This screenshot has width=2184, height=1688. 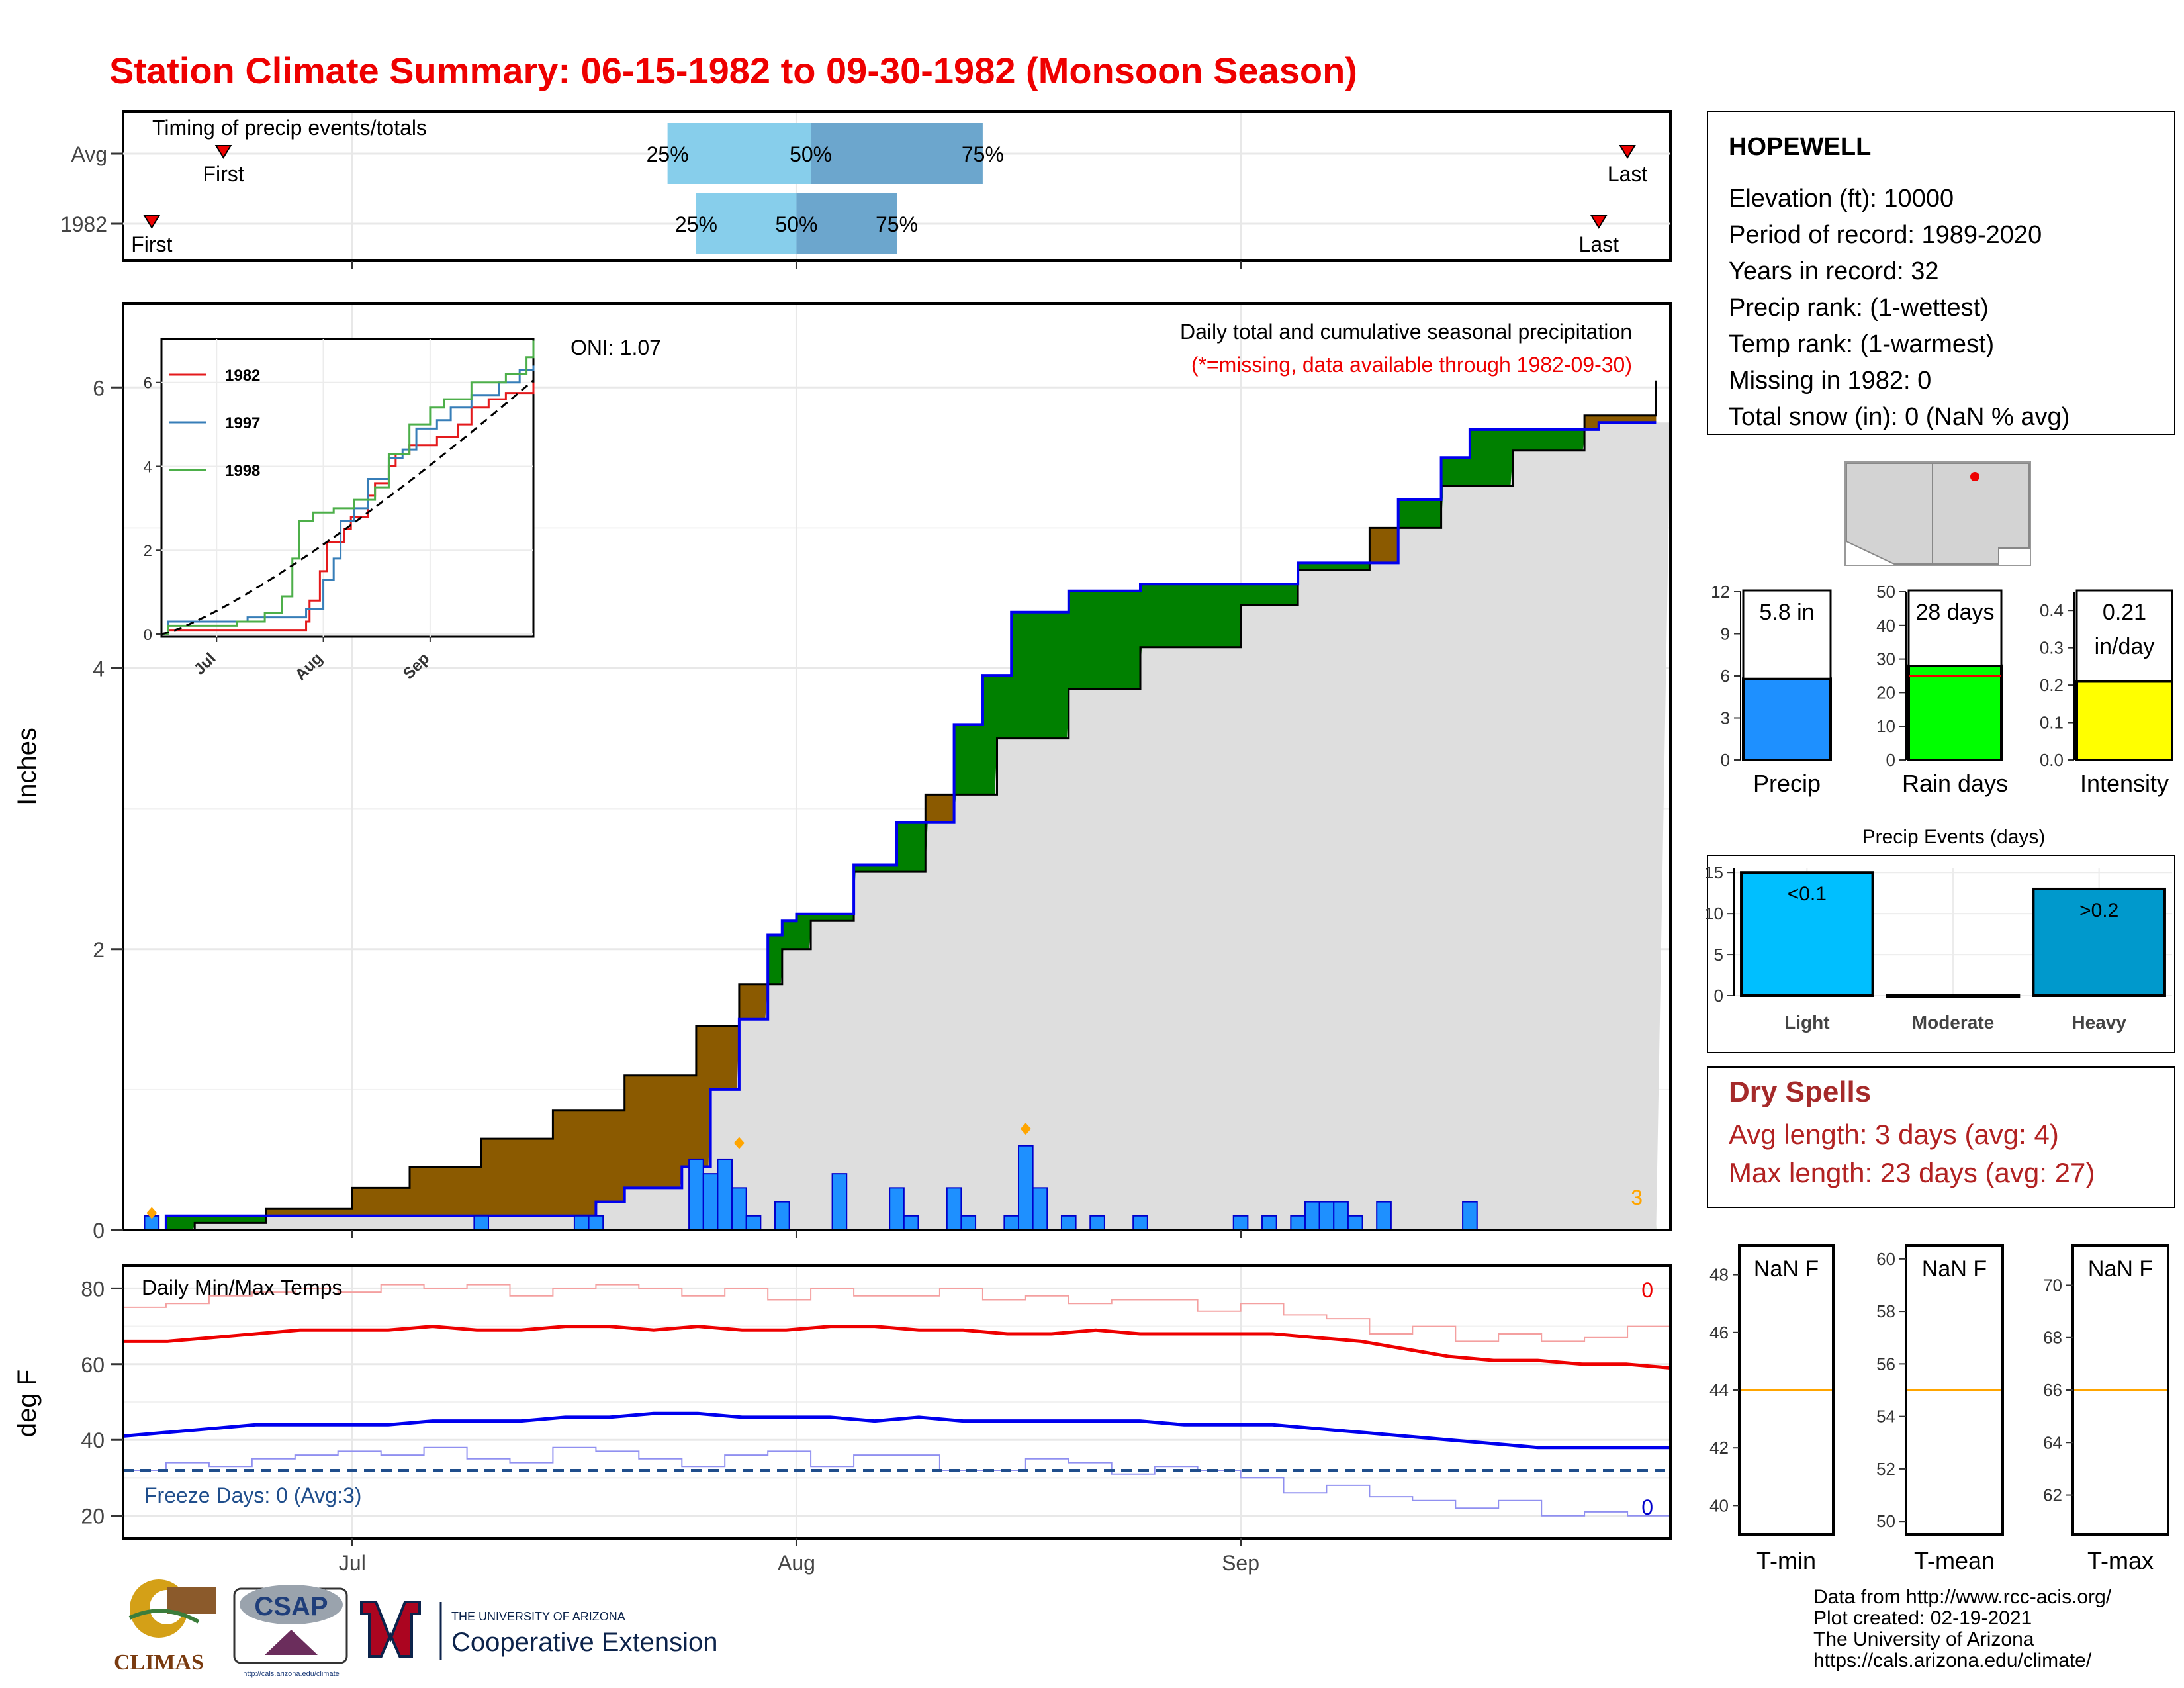 What do you see at coordinates (896, 1430) in the screenshot?
I see `avg-min-line` at bounding box center [896, 1430].